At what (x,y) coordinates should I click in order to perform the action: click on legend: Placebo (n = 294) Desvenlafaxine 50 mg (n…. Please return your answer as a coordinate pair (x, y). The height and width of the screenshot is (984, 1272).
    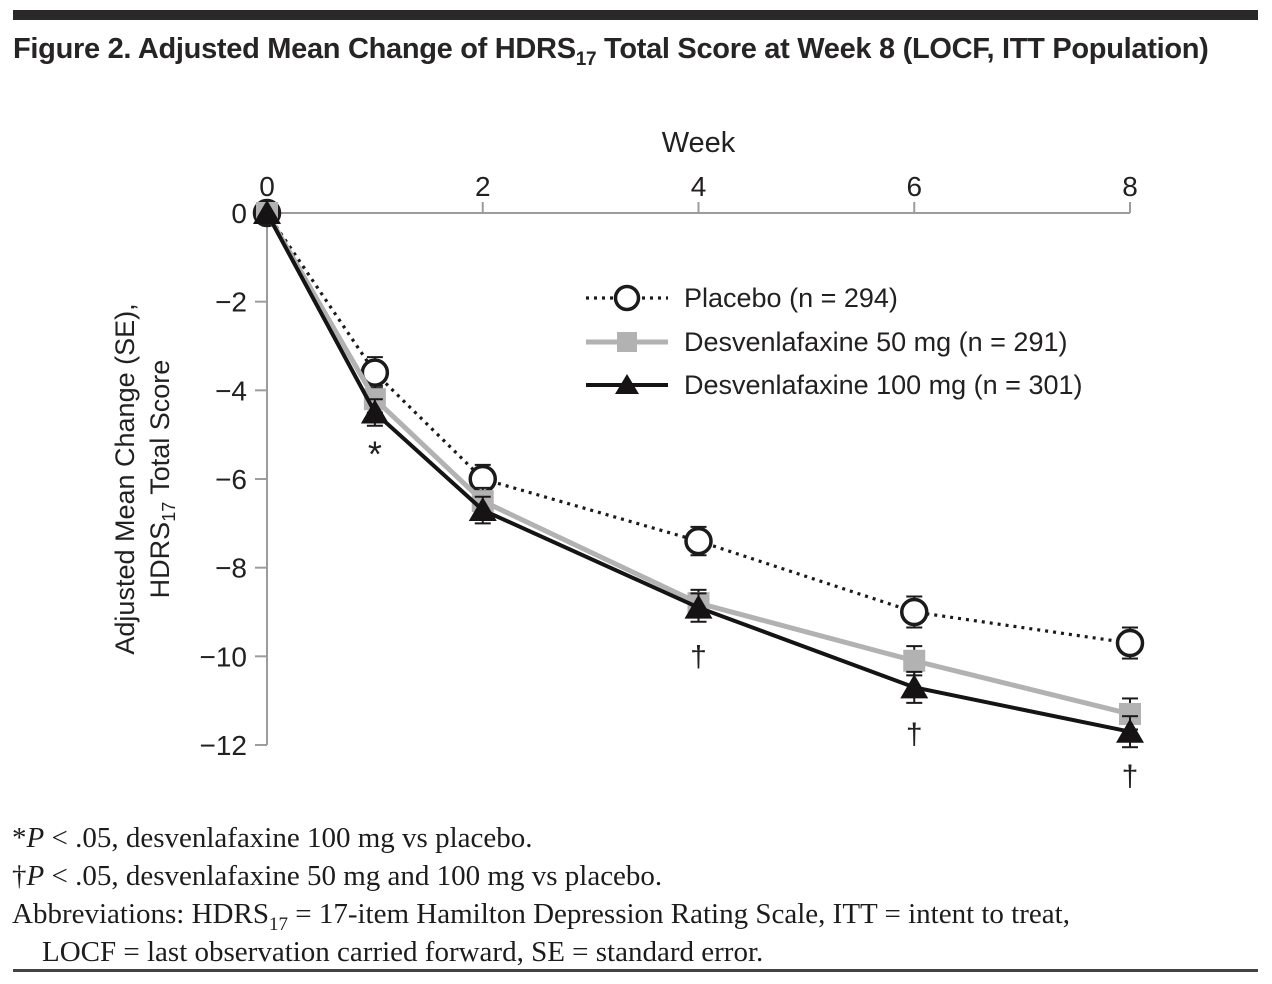
    Looking at the image, I should click on (834, 341).